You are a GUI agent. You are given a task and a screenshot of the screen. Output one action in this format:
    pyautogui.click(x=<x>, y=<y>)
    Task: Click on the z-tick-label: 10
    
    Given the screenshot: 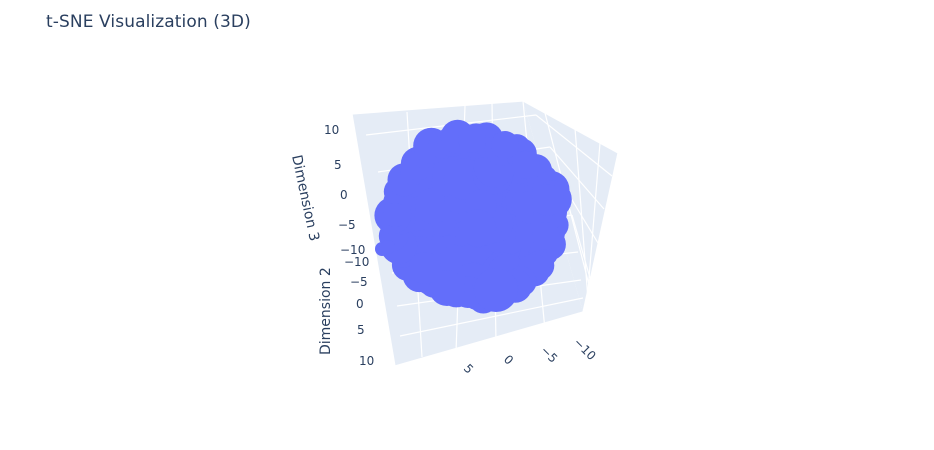 What is the action you would take?
    pyautogui.click(x=331, y=130)
    